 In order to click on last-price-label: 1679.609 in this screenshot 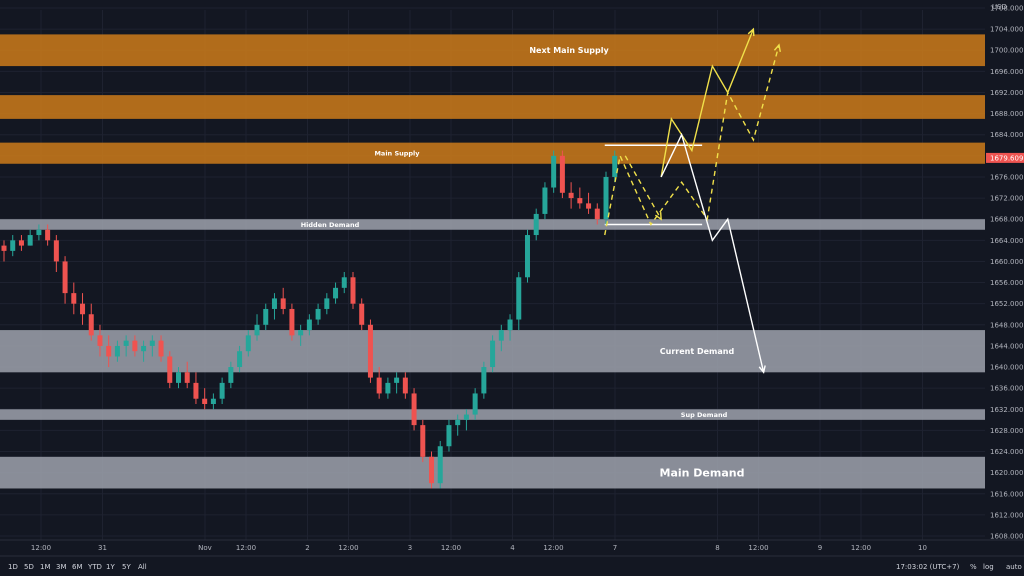, I will do `click(1006, 158)`.